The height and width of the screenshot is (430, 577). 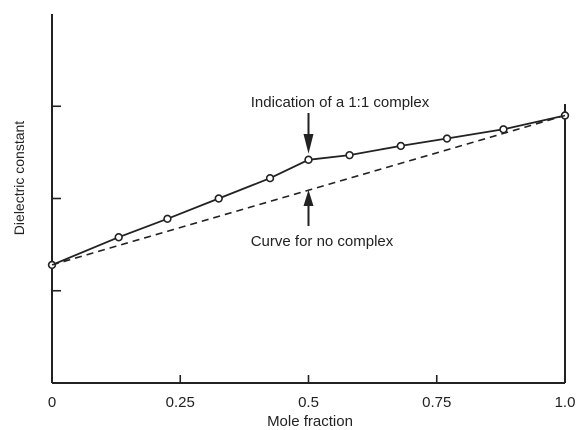 What do you see at coordinates (436, 402) in the screenshot?
I see `x-tick-label: 0.75` at bounding box center [436, 402].